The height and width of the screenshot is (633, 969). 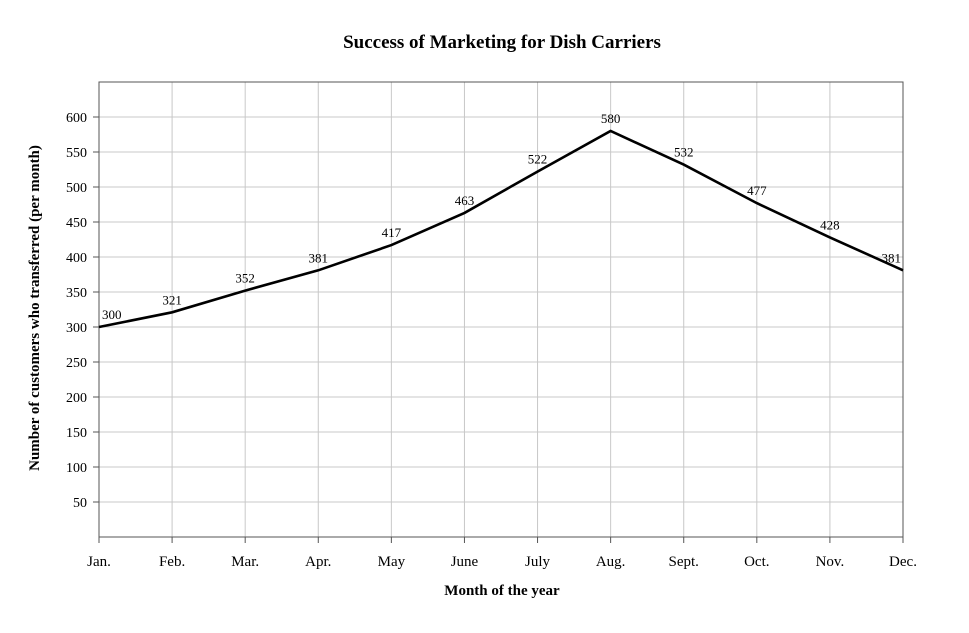 What do you see at coordinates (392, 232) in the screenshot?
I see `data-label: 417` at bounding box center [392, 232].